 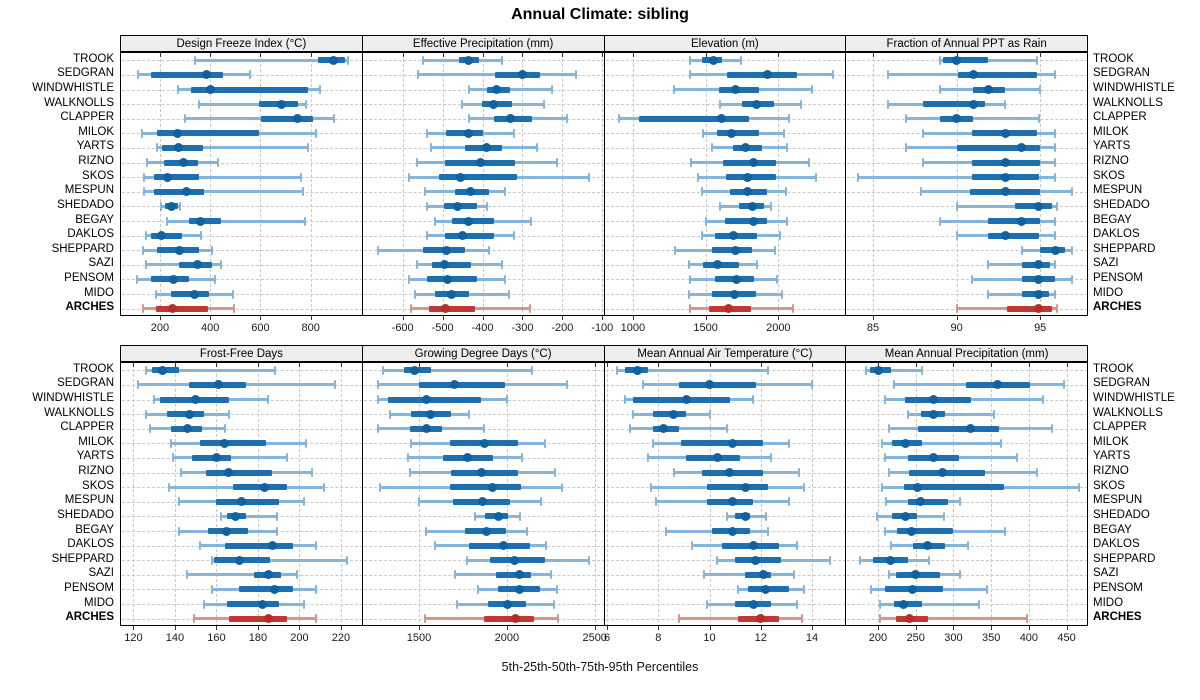 I want to click on station-label-left-mido: MIDO, so click(x=98, y=602).